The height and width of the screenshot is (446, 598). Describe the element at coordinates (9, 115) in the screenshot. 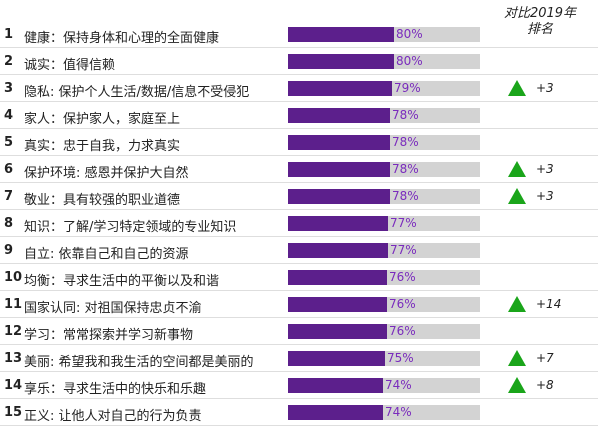

I see `rank-number: 4` at that location.